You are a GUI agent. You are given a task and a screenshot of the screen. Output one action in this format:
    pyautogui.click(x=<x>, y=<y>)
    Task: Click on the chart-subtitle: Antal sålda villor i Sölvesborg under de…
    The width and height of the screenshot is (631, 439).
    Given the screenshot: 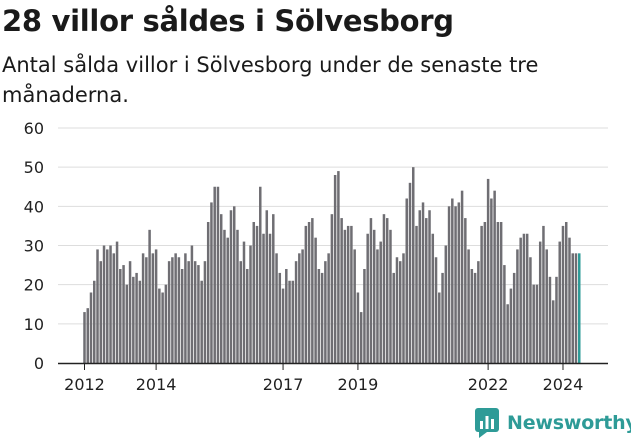 What is the action you would take?
    pyautogui.click(x=270, y=80)
    